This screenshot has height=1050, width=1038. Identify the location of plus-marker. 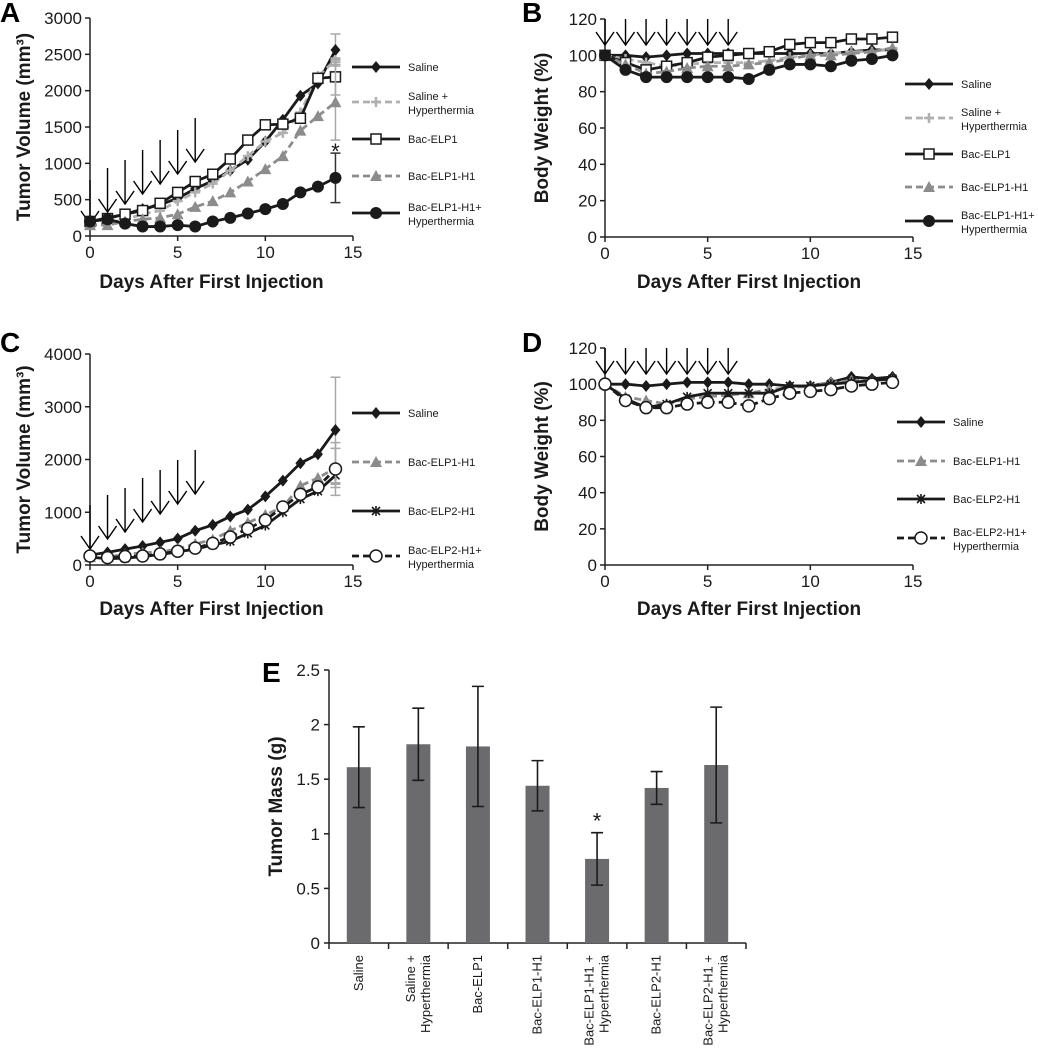
(265, 141).